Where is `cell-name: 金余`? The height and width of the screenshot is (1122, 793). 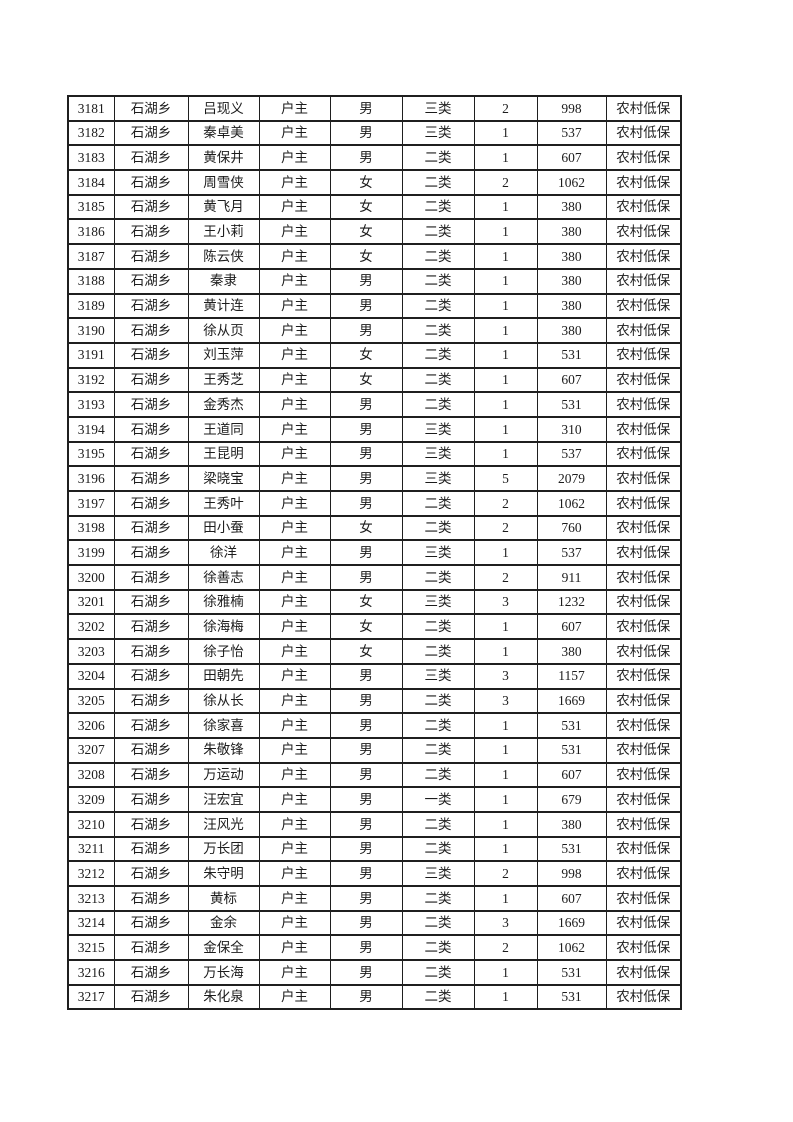
cell-name: 金余 is located at coordinates (223, 923).